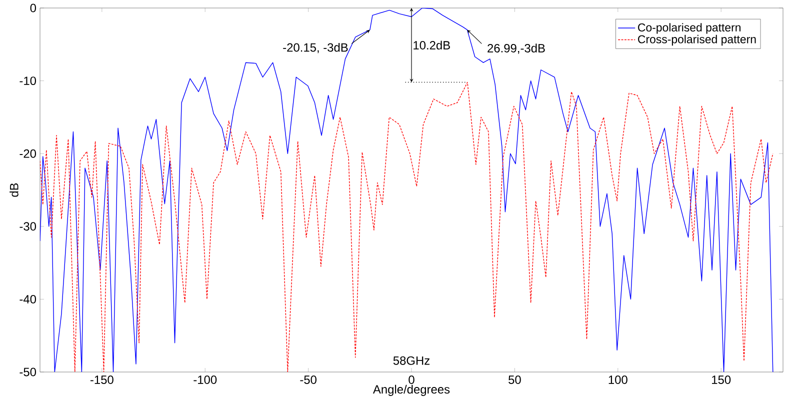 The width and height of the screenshot is (785, 414). What do you see at coordinates (14, 190) in the screenshot?
I see `y-axis-title: dB` at bounding box center [14, 190].